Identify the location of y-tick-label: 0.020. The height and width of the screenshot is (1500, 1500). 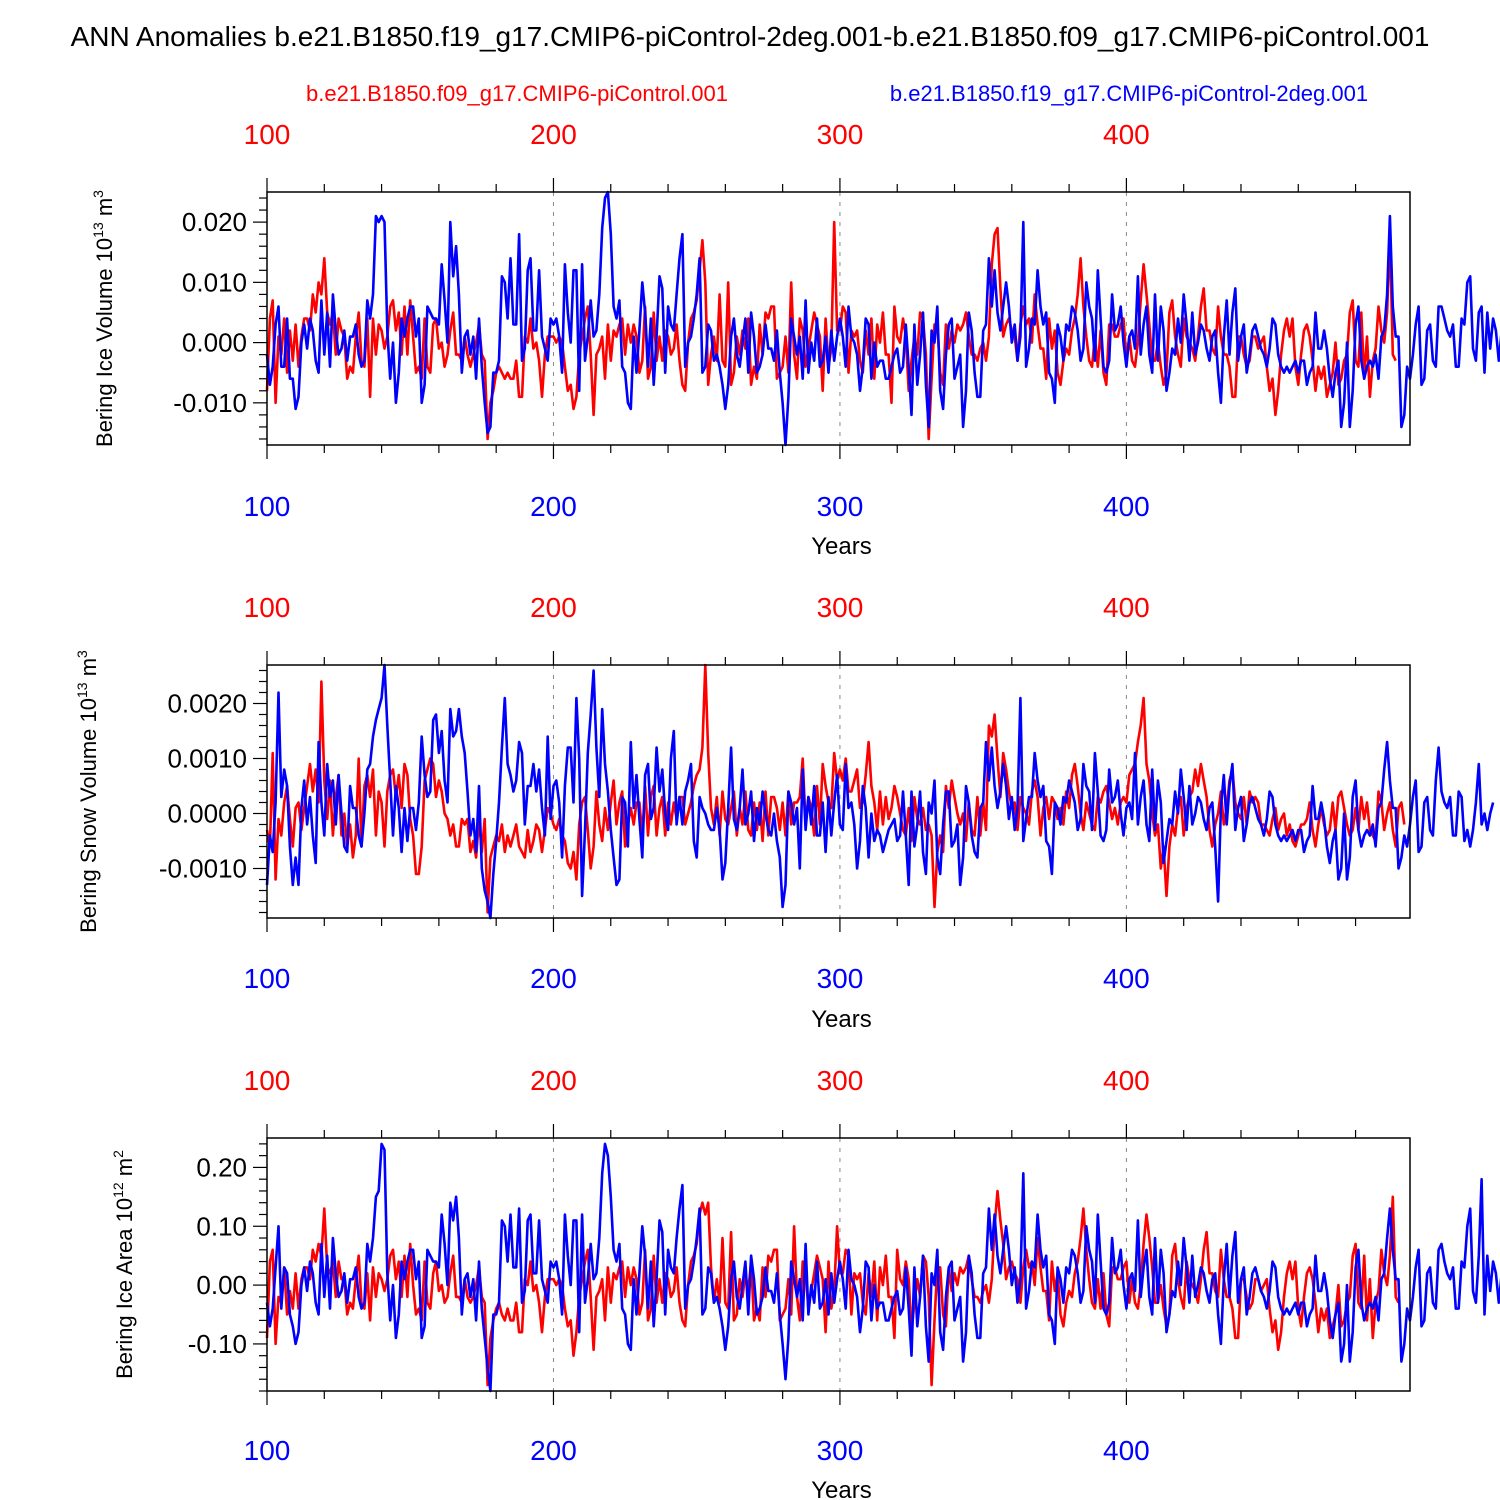
(214, 222).